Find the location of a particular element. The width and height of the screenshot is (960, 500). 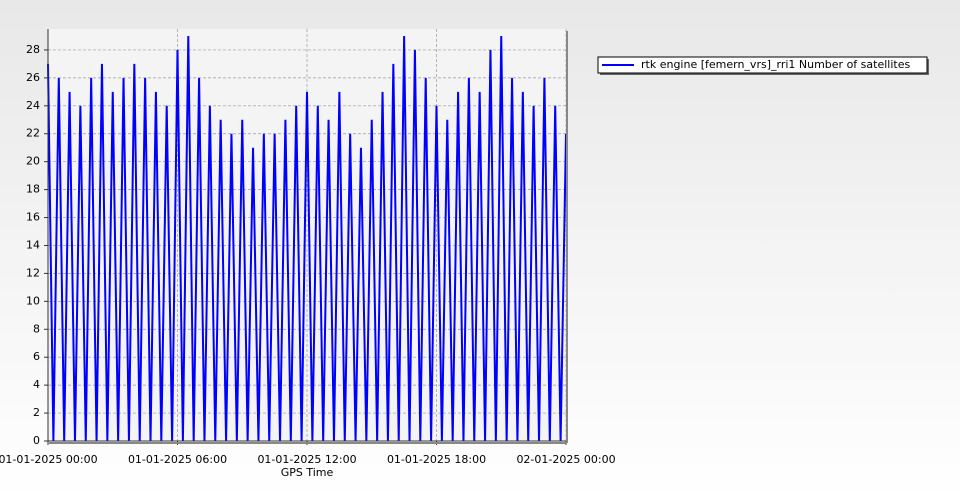

x-tick-label: 01-01-2025 06:00 is located at coordinates (177, 459).